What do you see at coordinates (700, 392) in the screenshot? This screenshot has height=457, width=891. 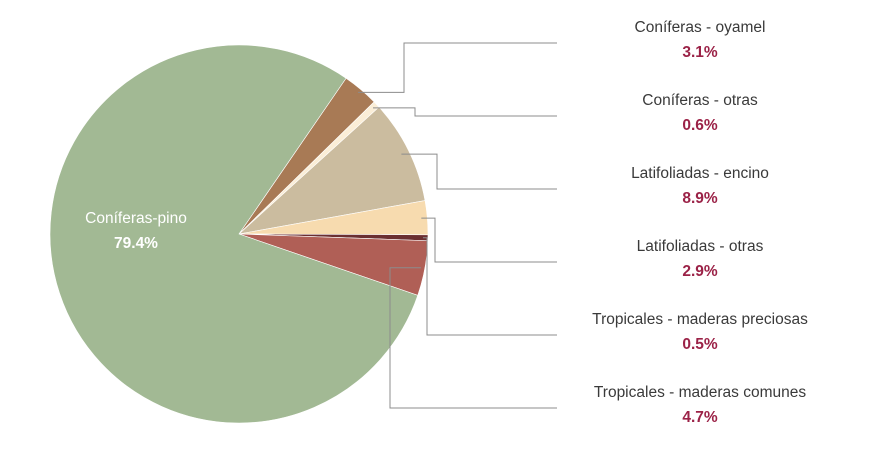 I see `slice-label-tropicales-maderas-comunes: Tropicales - maderas comunes` at bounding box center [700, 392].